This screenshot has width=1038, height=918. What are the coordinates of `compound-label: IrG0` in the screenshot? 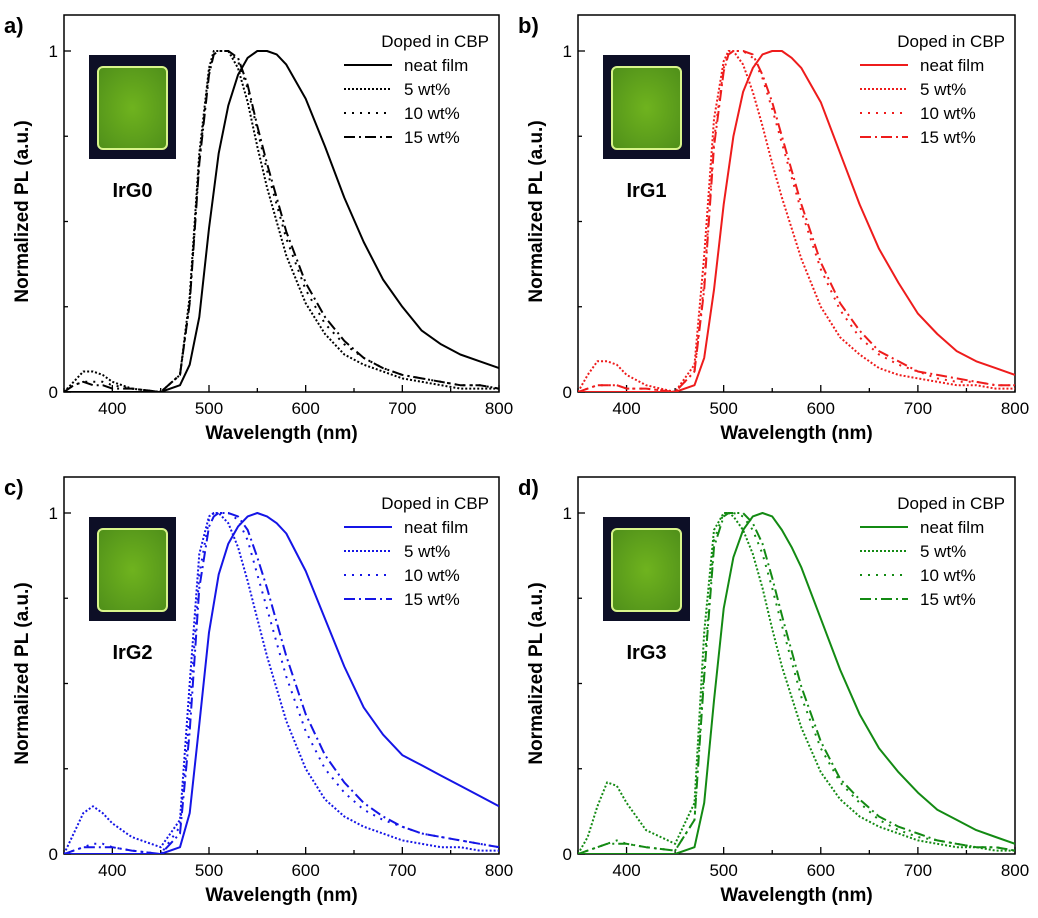 It's located at (132, 191).